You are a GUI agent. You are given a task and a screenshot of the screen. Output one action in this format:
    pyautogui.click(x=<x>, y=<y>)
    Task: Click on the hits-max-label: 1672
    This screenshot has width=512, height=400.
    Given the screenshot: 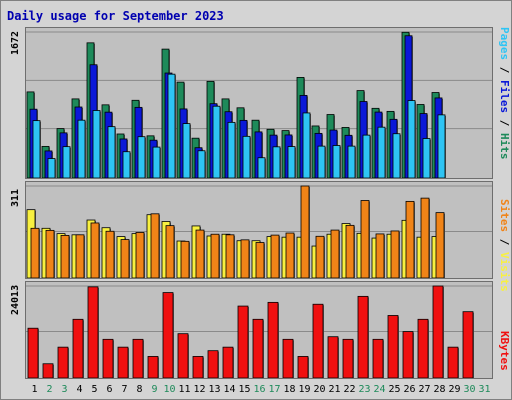 What is the action you would take?
    pyautogui.click(x=15, y=42)
    